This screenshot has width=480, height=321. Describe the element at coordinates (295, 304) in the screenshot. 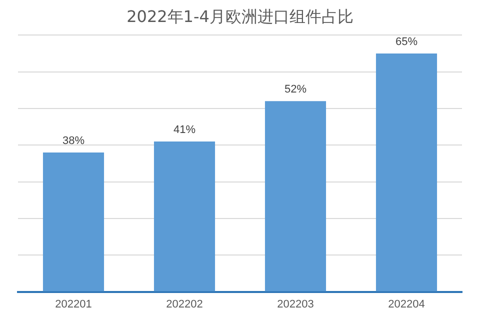

I see `x-tick-label: 202203` at that location.